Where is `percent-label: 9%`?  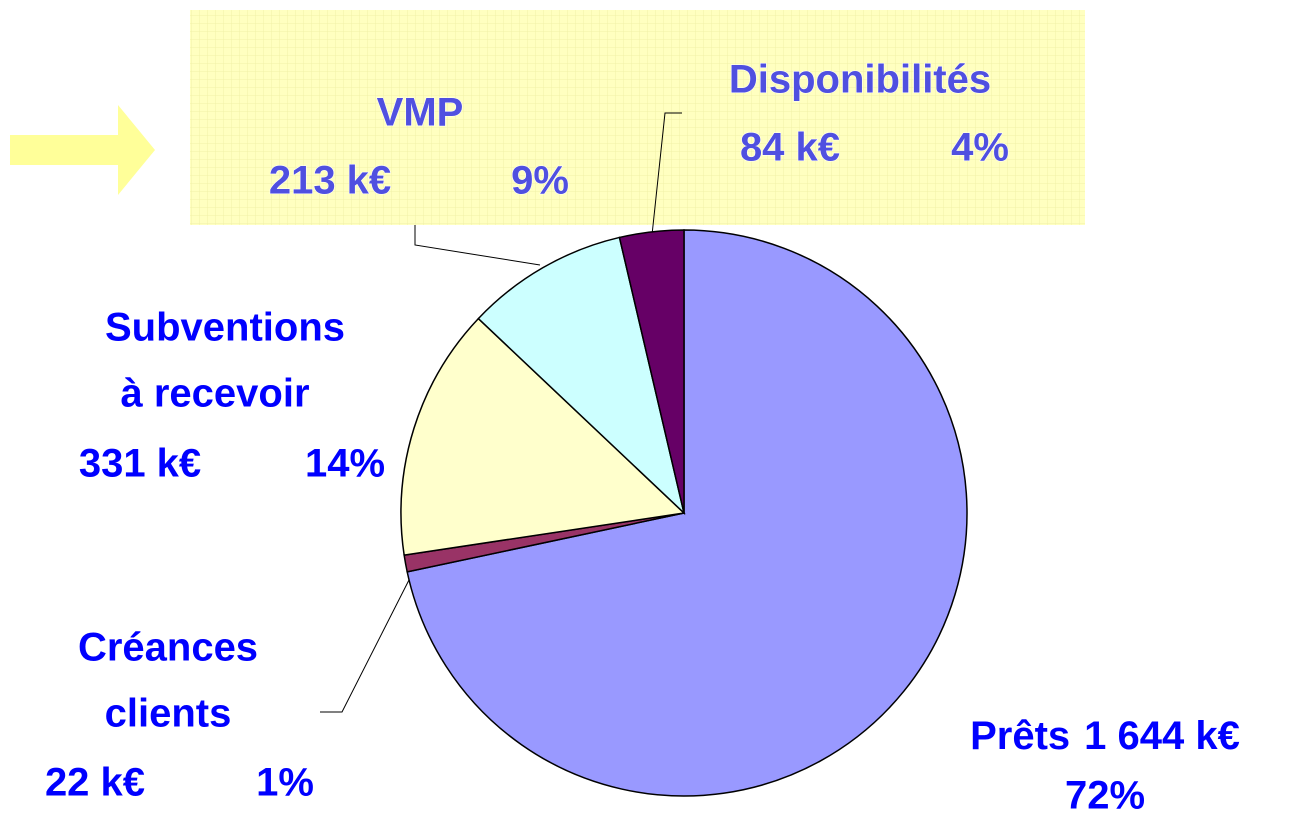 percent-label: 9% is located at coordinates (540, 181).